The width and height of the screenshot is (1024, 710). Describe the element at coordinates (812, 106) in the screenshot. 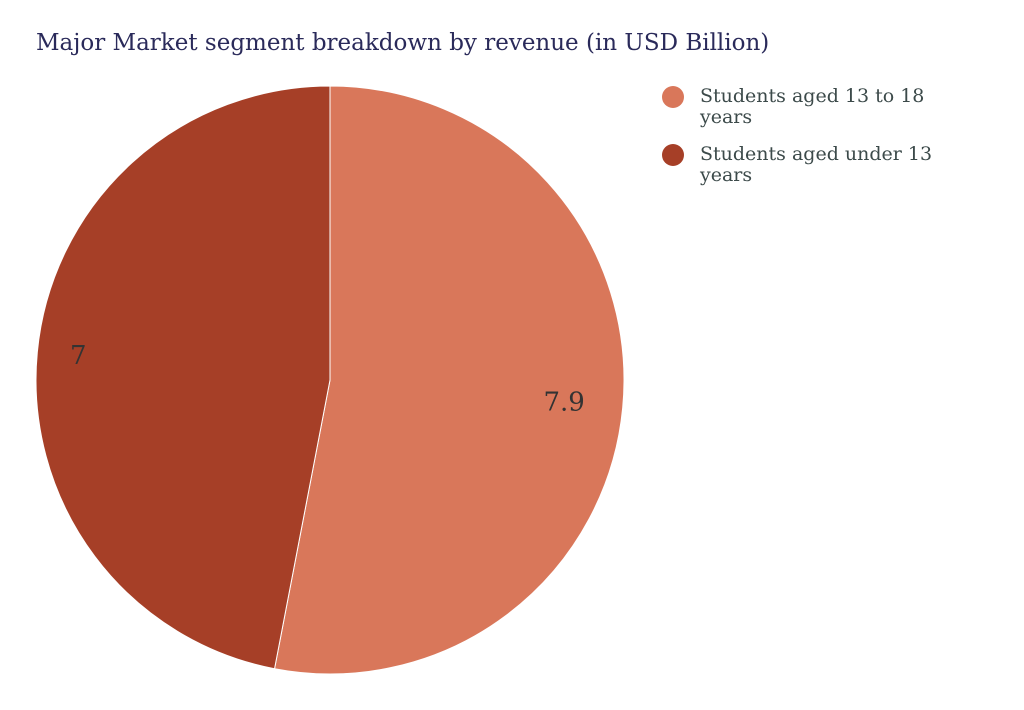

I see `legend-label-aged-13-to-18: Students aged 13 to 18 years` at that location.